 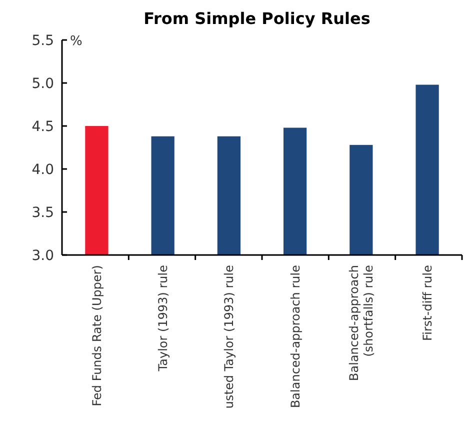 I want to click on x-tick-label: Balanced-approach (shortfalls) rule, so click(x=361, y=323).